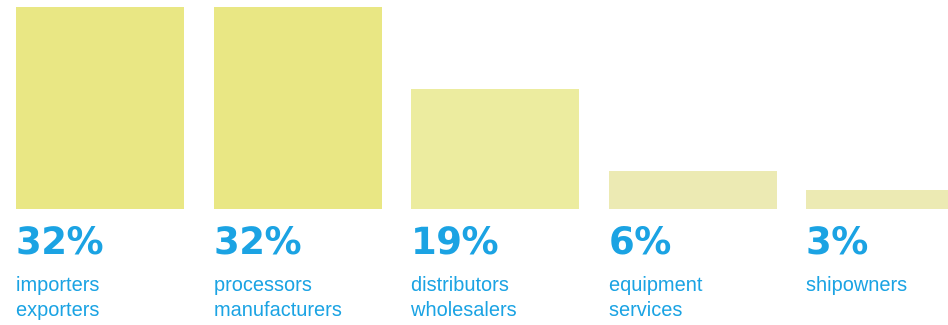 The image size is (948, 325). What do you see at coordinates (646, 310) in the screenshot?
I see `category-label-line: services` at bounding box center [646, 310].